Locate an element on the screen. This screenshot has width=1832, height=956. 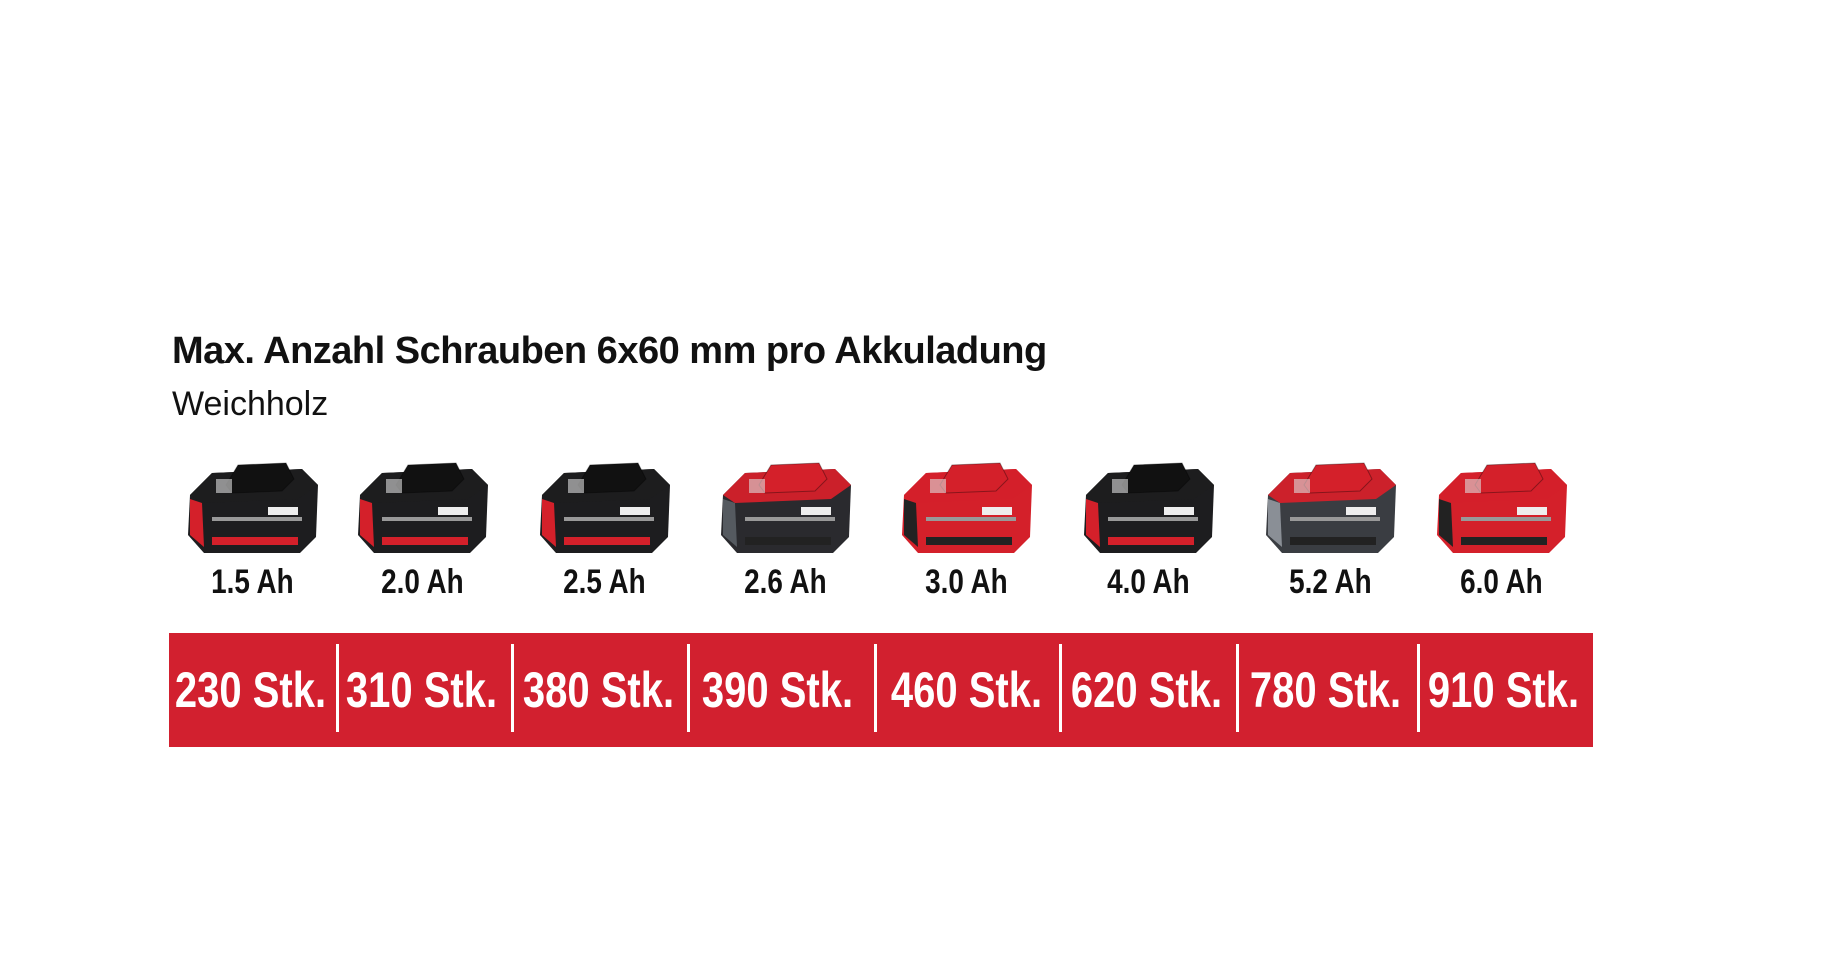
battery-item: 2.6 Ah is located at coordinates (785, 528).